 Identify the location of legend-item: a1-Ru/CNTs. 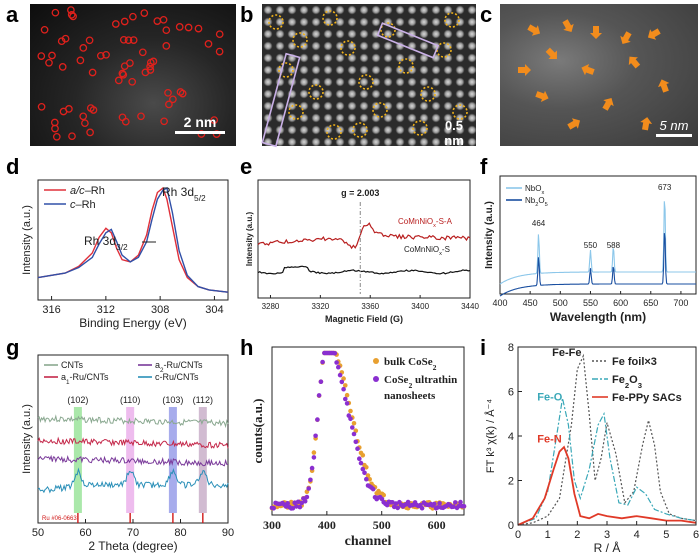
(85, 379).